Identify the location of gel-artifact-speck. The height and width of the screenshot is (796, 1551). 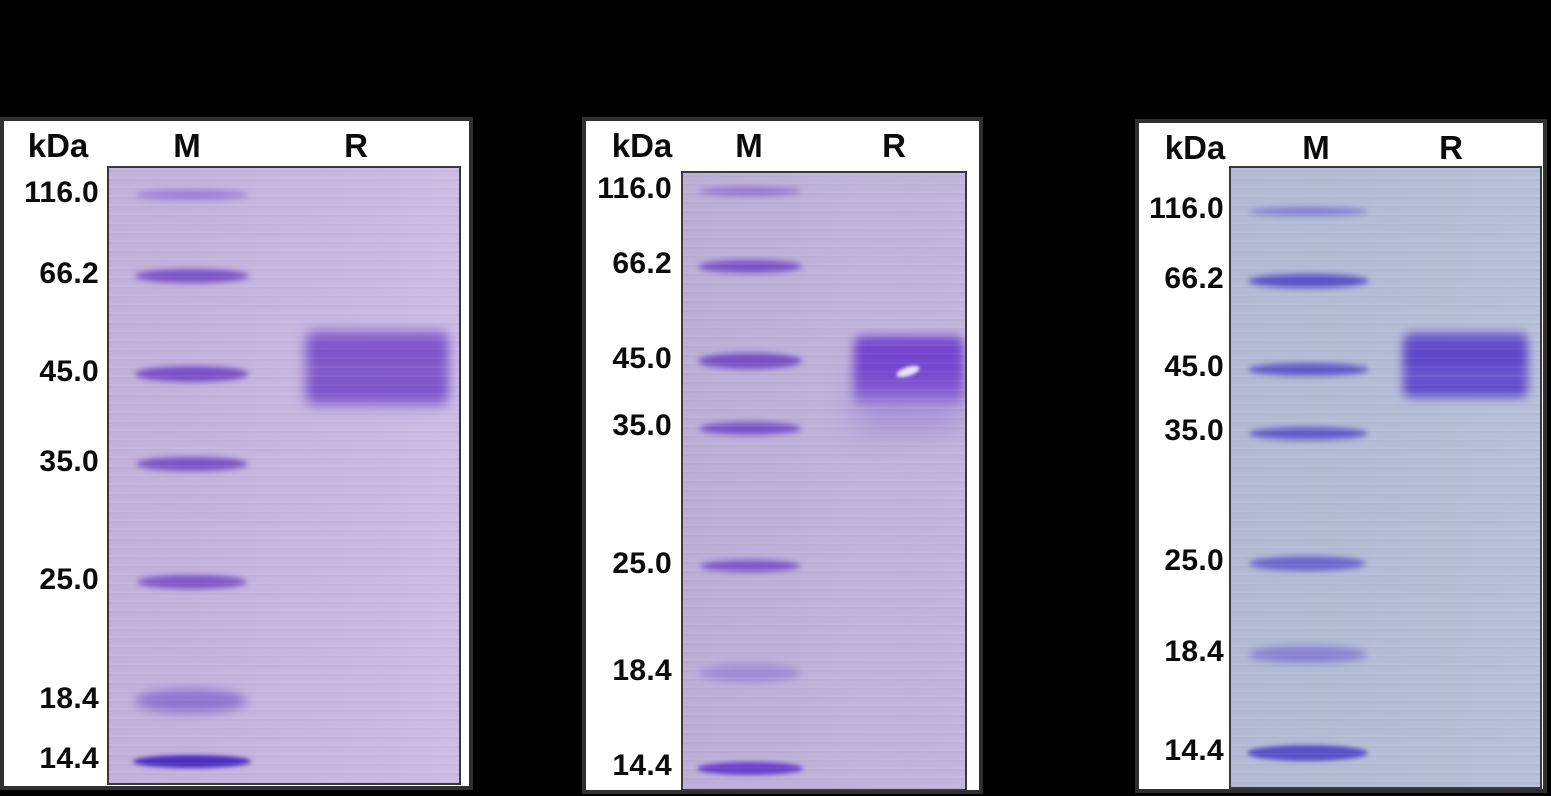
(908, 371).